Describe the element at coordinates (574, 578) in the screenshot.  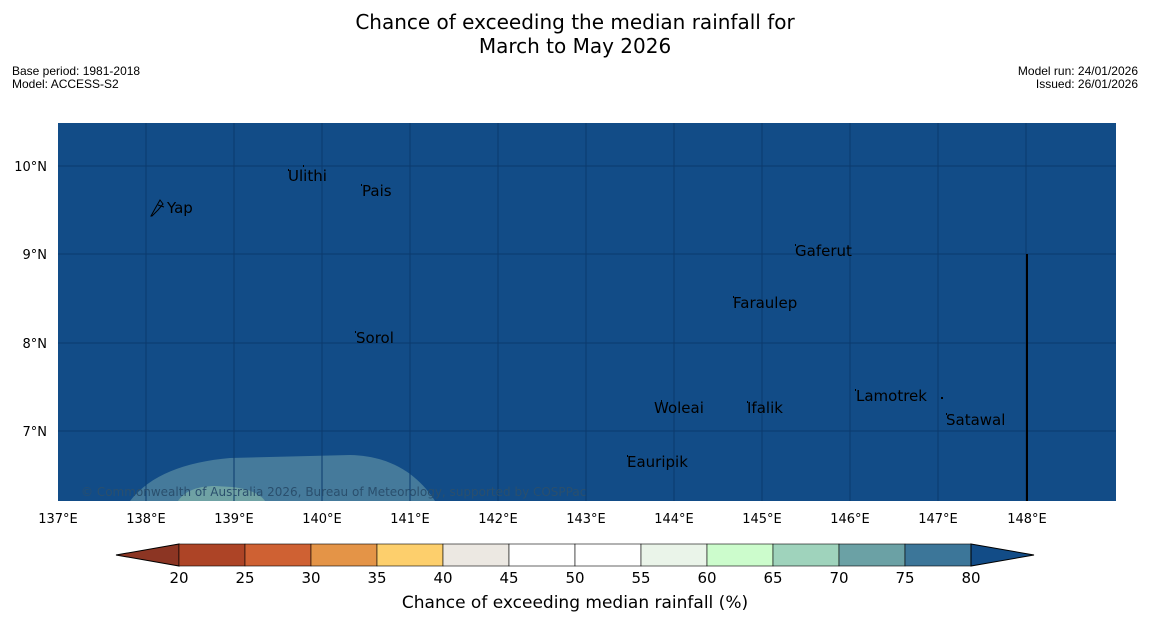
I see `colorbar-tick-50: 50` at that location.